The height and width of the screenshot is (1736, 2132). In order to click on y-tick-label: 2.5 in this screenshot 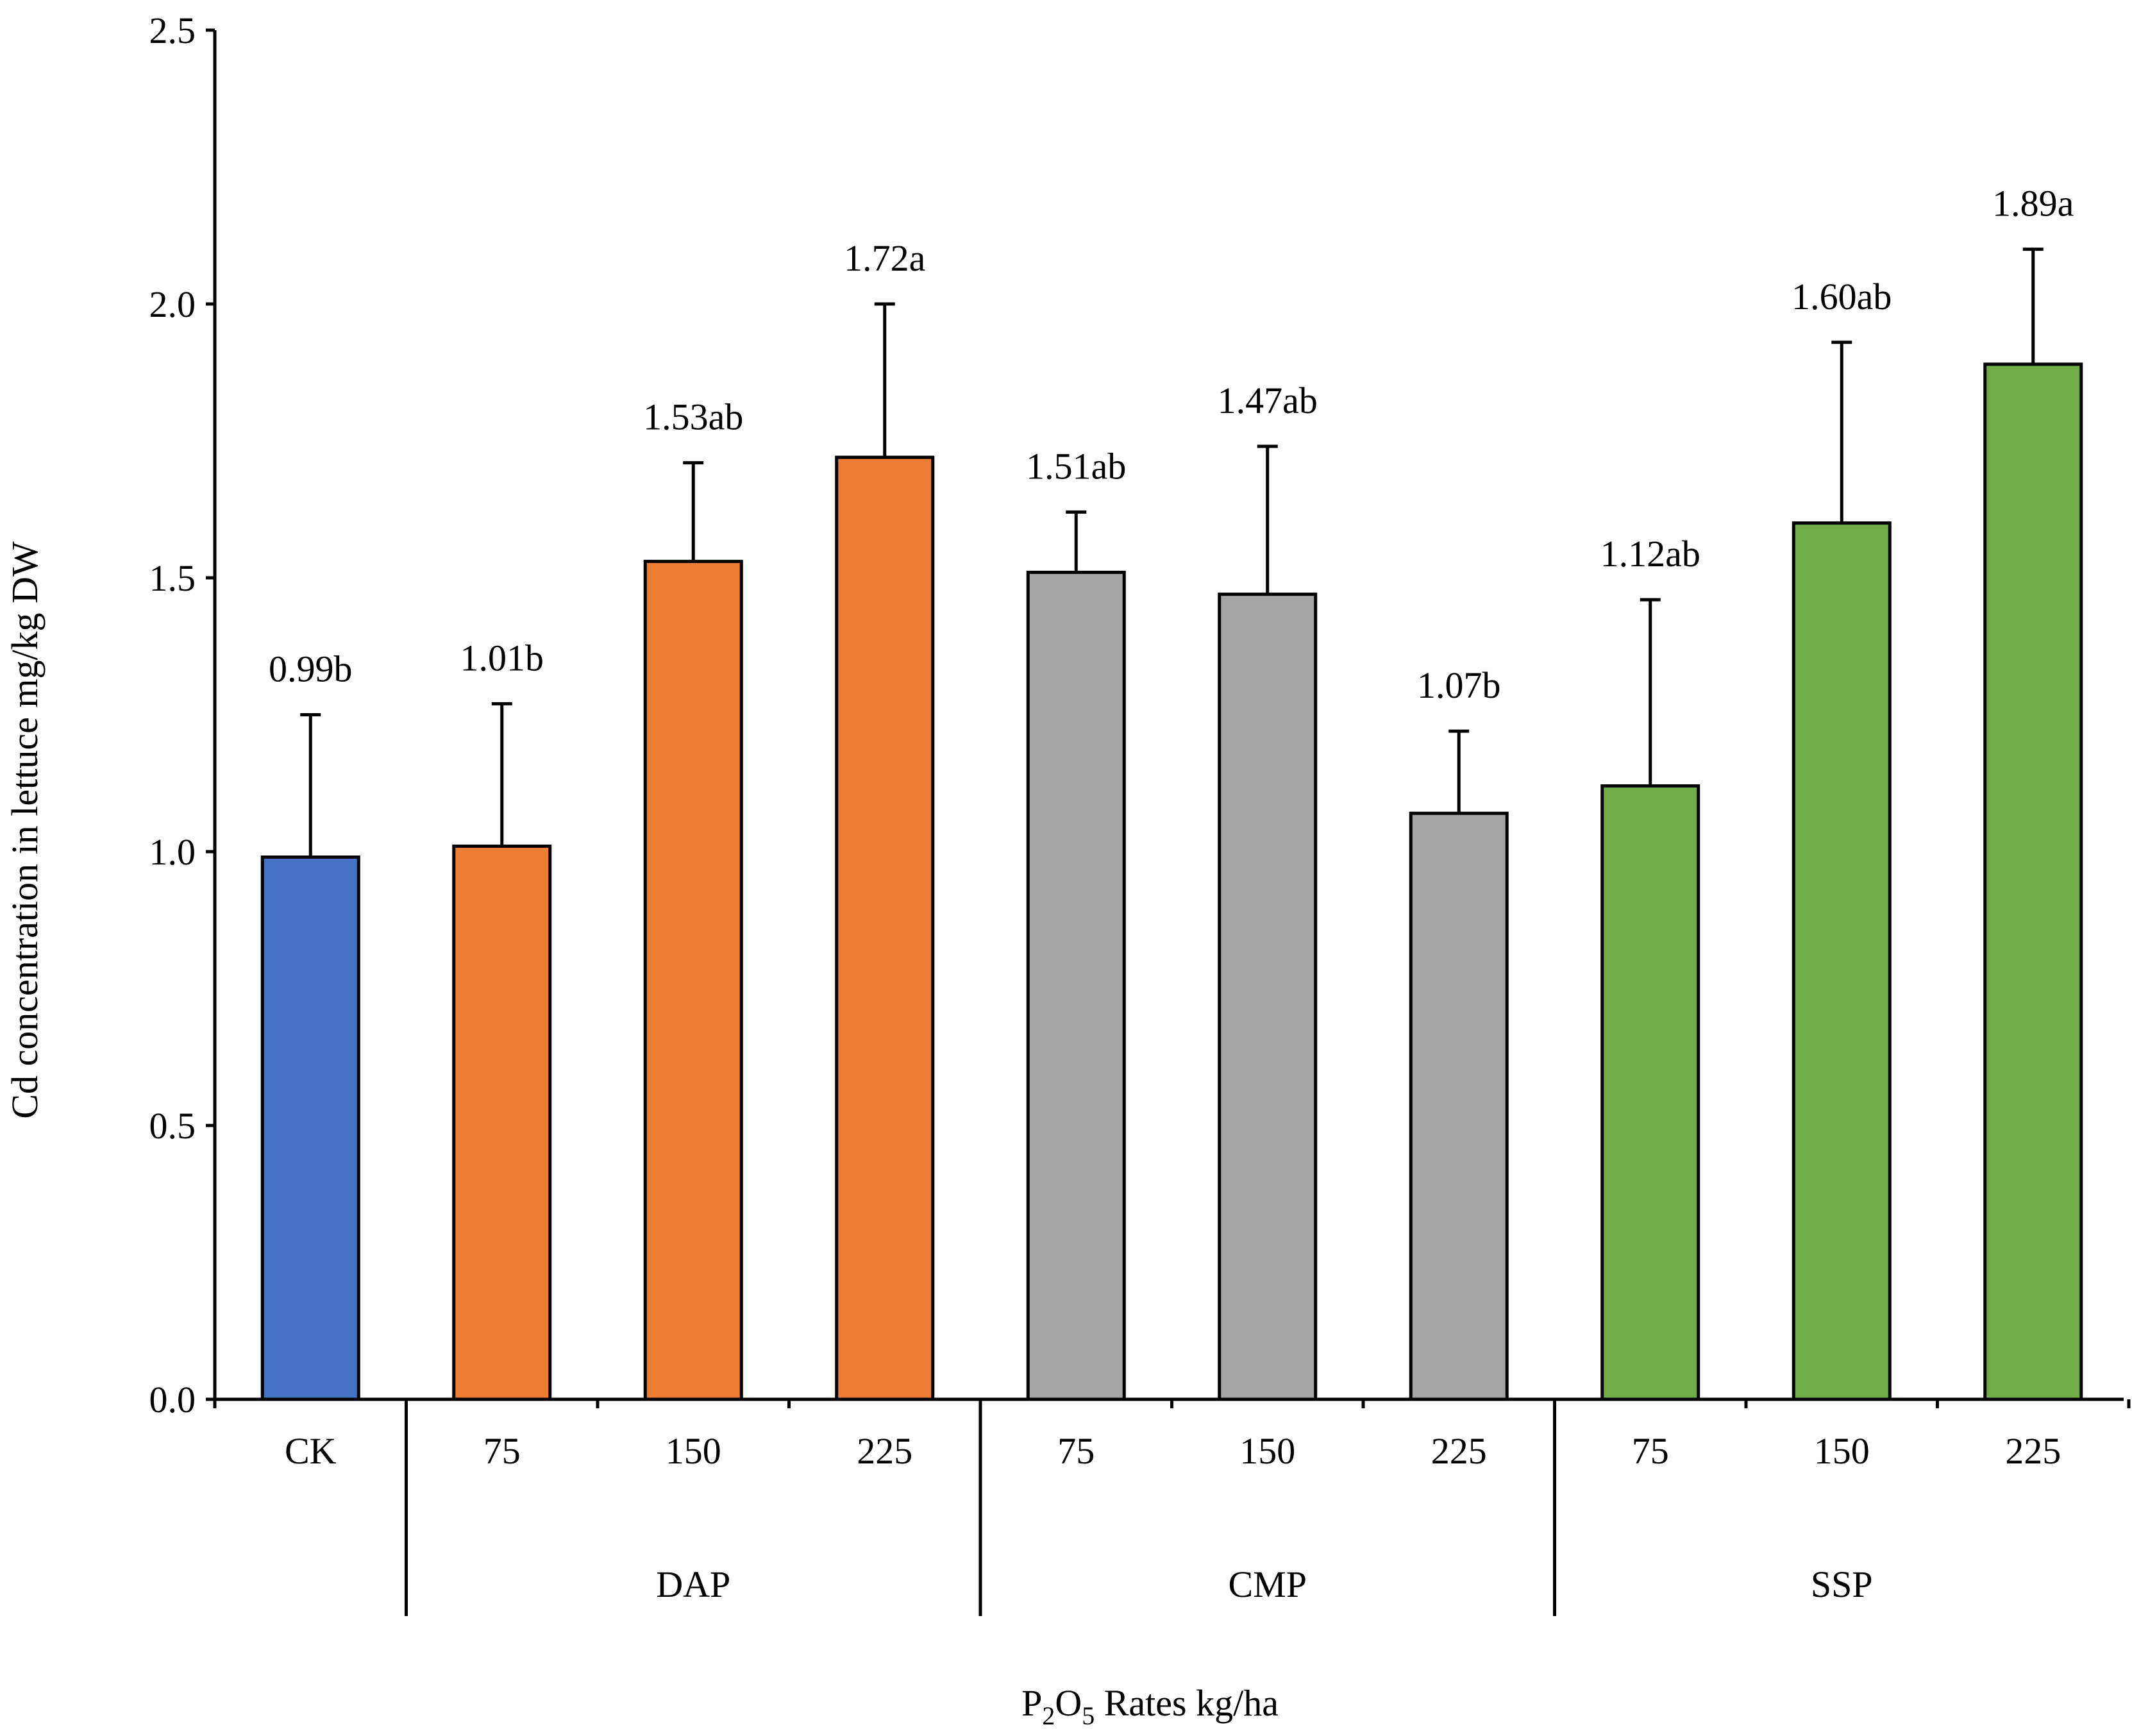, I will do `click(172, 31)`.